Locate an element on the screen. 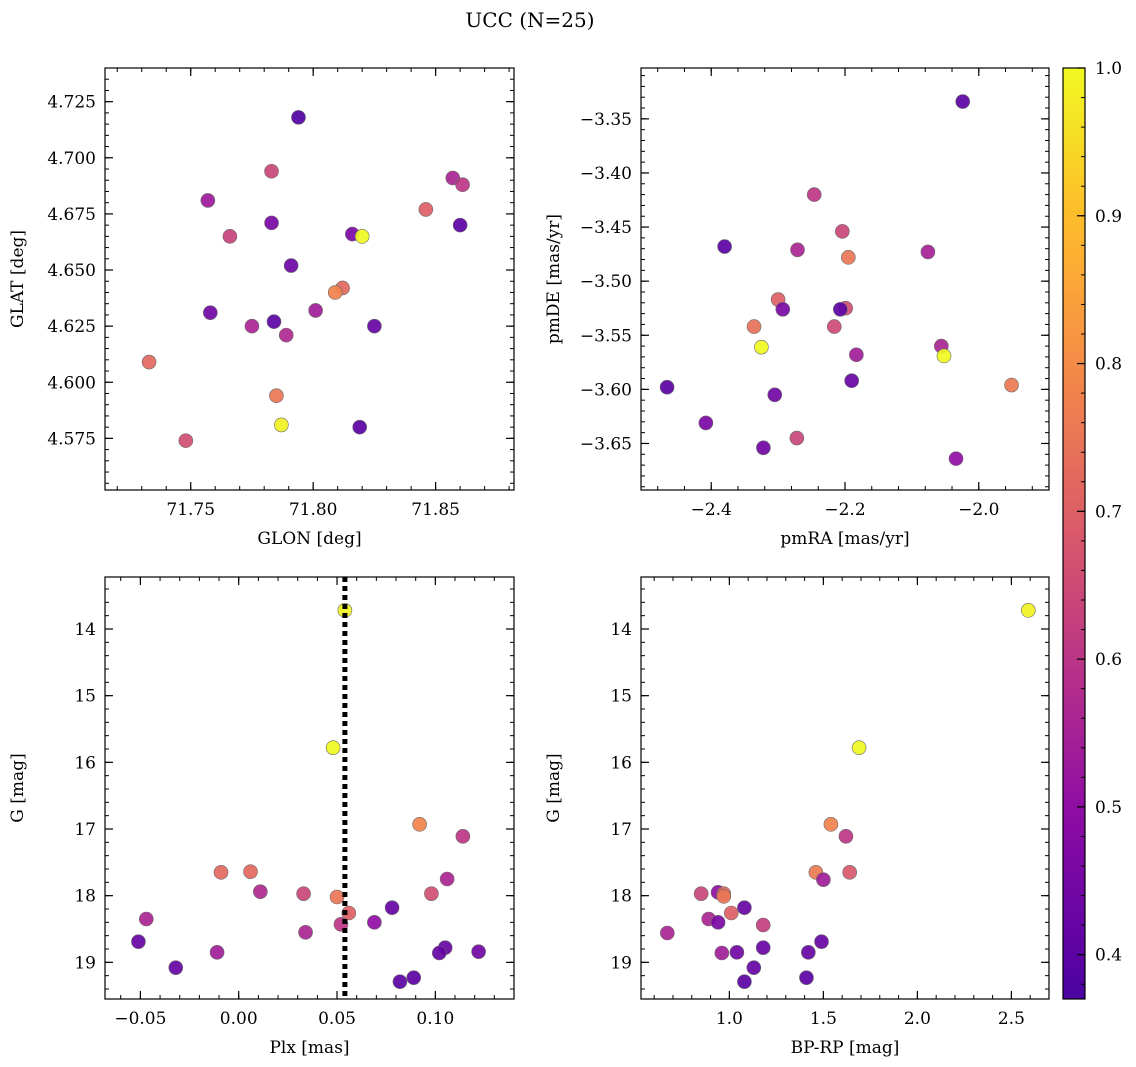 The image size is (1136, 1067). y-tick-label: −3.50 is located at coordinates (606, 282).